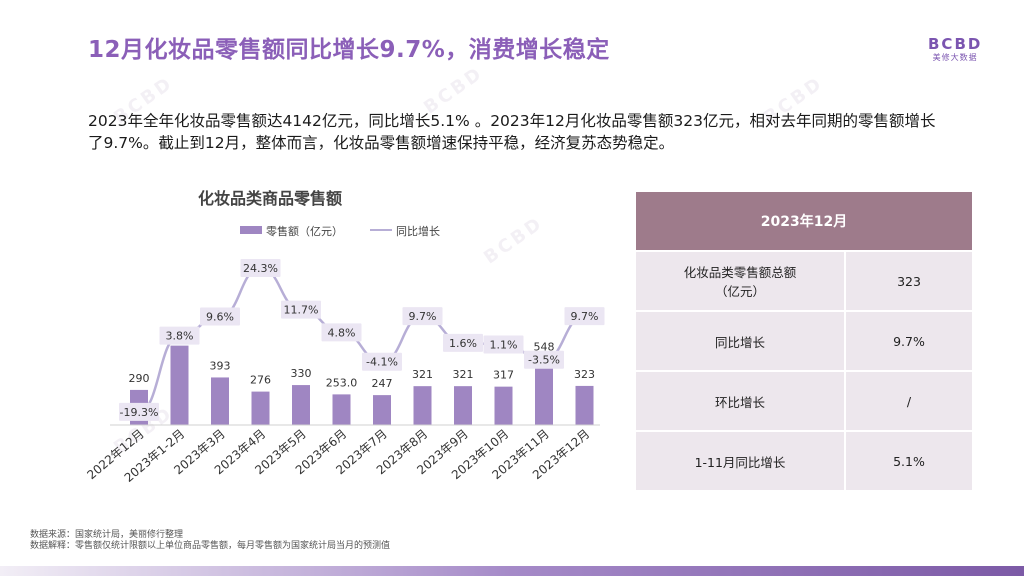  What do you see at coordinates (349, 50) in the screenshot?
I see `page-title: 12月化妆品零售额同比增长9.7%，消费增长稳定` at bounding box center [349, 50].